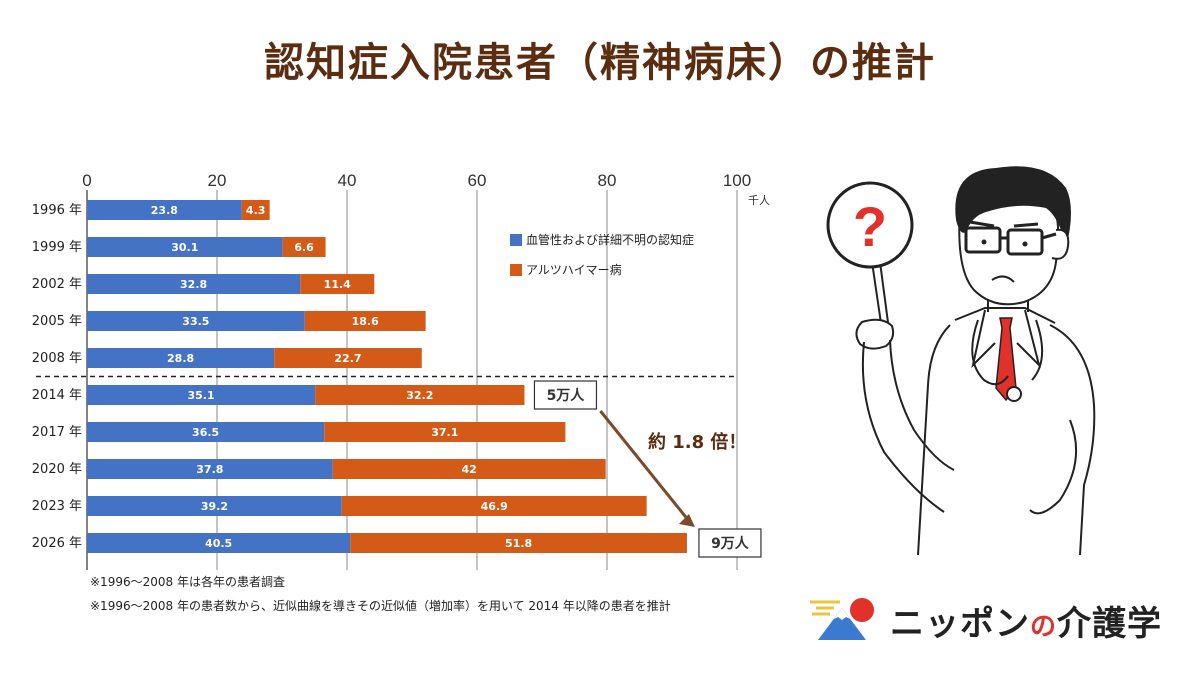 Image resolution: width=1200 pixels, height=675 pixels. Describe the element at coordinates (57, 395) in the screenshot. I see `category-label: 2014 年` at that location.